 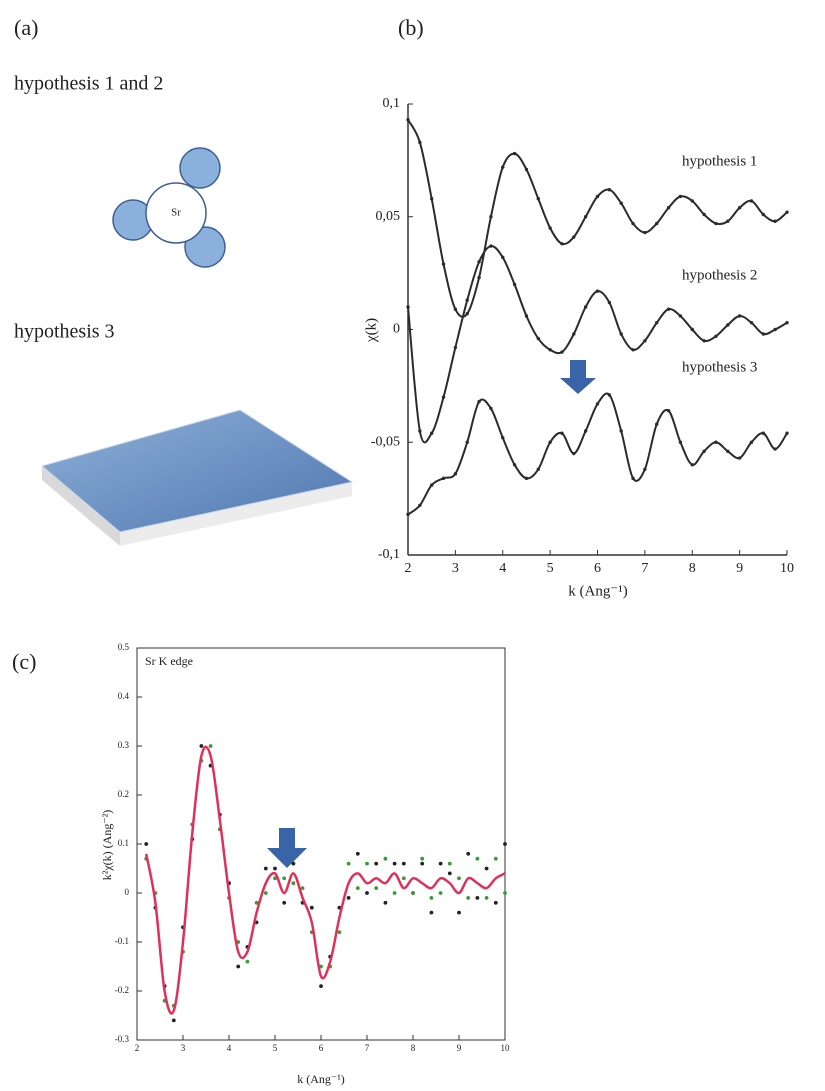 I want to click on series-label: hypothesis 1, so click(x=719, y=161).